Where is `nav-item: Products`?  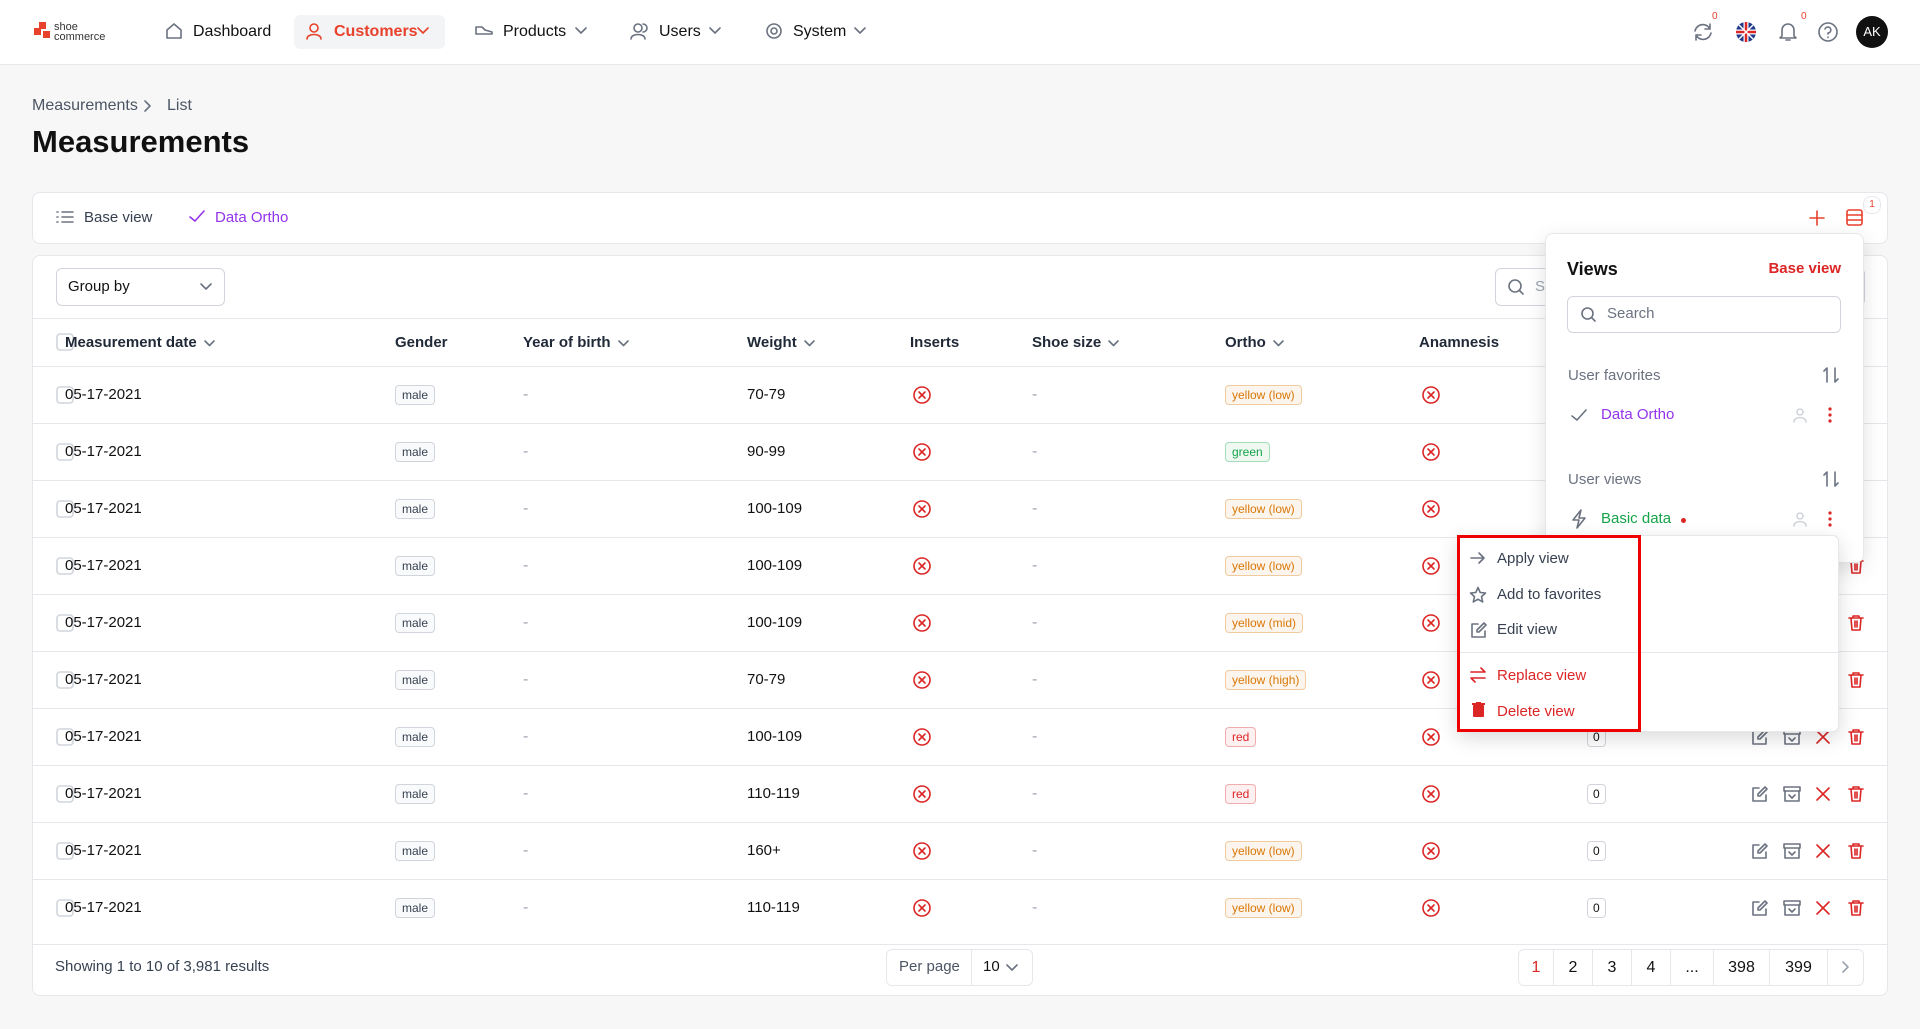
nav-item: Products is located at coordinates (535, 31).